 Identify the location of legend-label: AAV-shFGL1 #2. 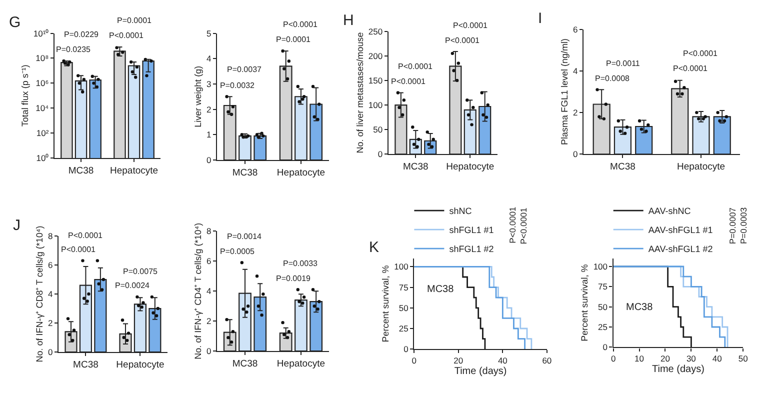
(680, 249).